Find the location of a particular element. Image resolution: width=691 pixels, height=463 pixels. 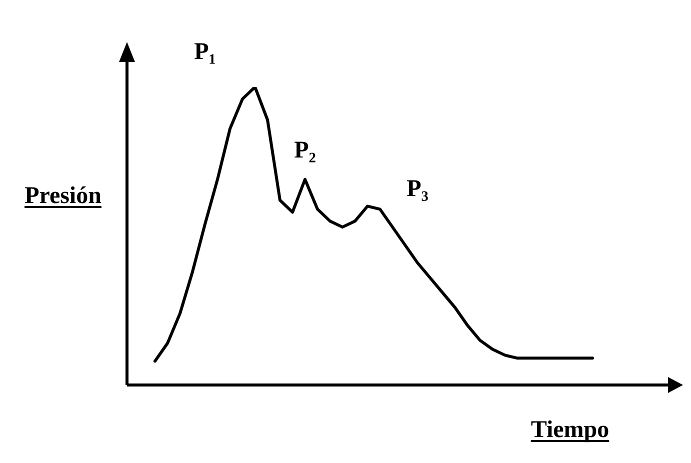

y-axis-title: Presión is located at coordinates (63, 196).